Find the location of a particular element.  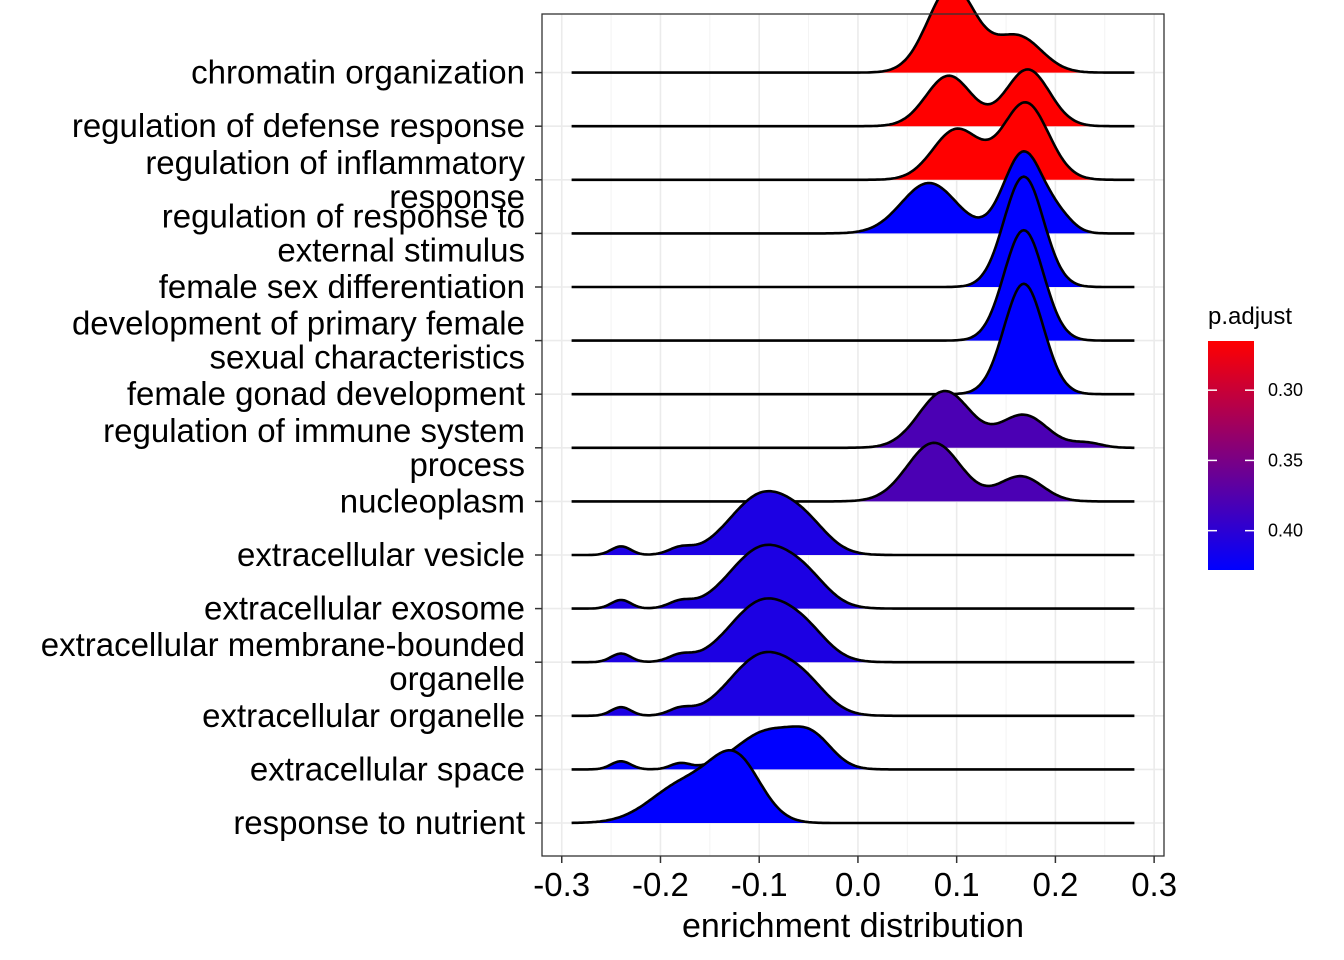

y-tick-label: female gonad development is located at coordinates (326, 393).